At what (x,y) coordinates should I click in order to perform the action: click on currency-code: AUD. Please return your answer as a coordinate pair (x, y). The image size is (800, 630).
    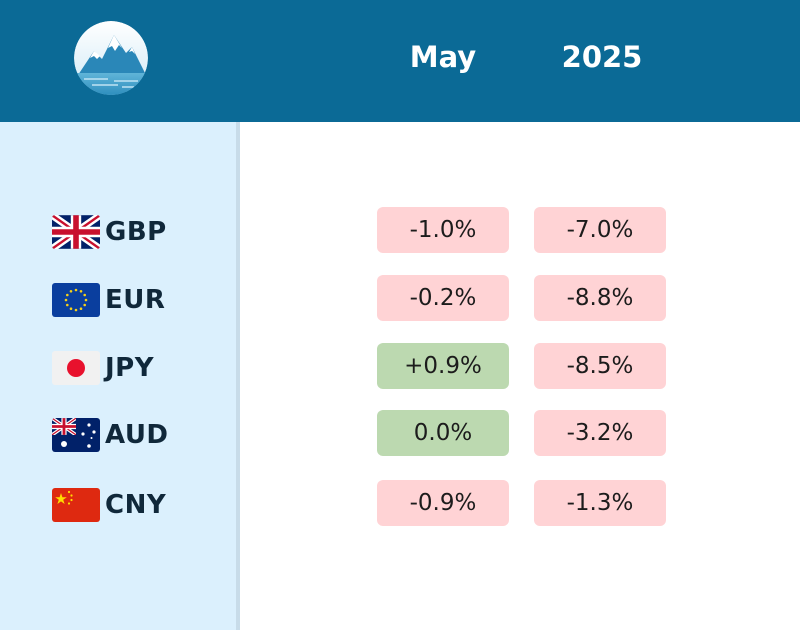
    Looking at the image, I should click on (137, 435).